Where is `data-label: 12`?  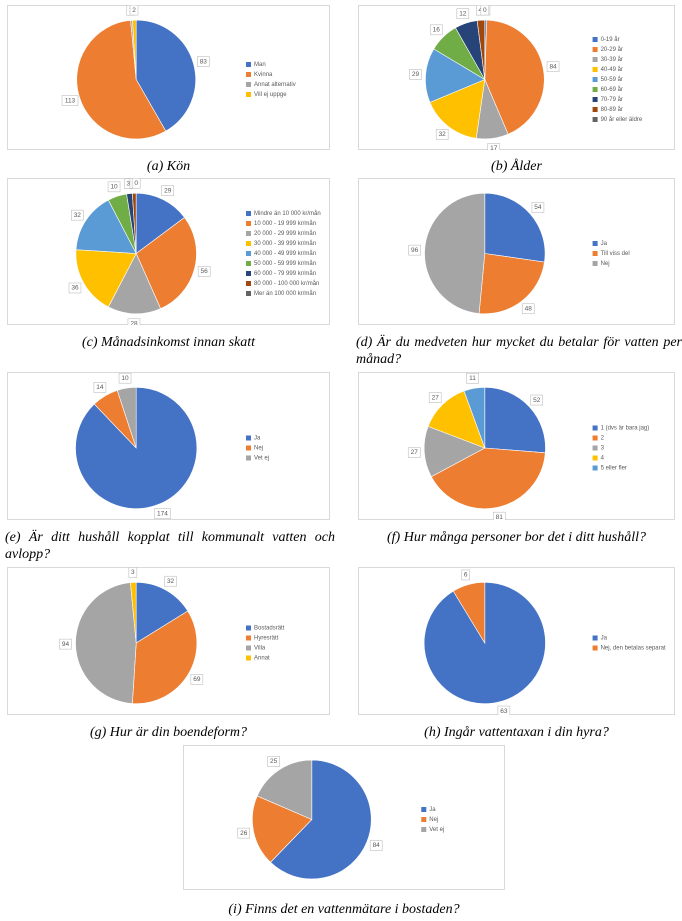 data-label: 12 is located at coordinates (463, 13).